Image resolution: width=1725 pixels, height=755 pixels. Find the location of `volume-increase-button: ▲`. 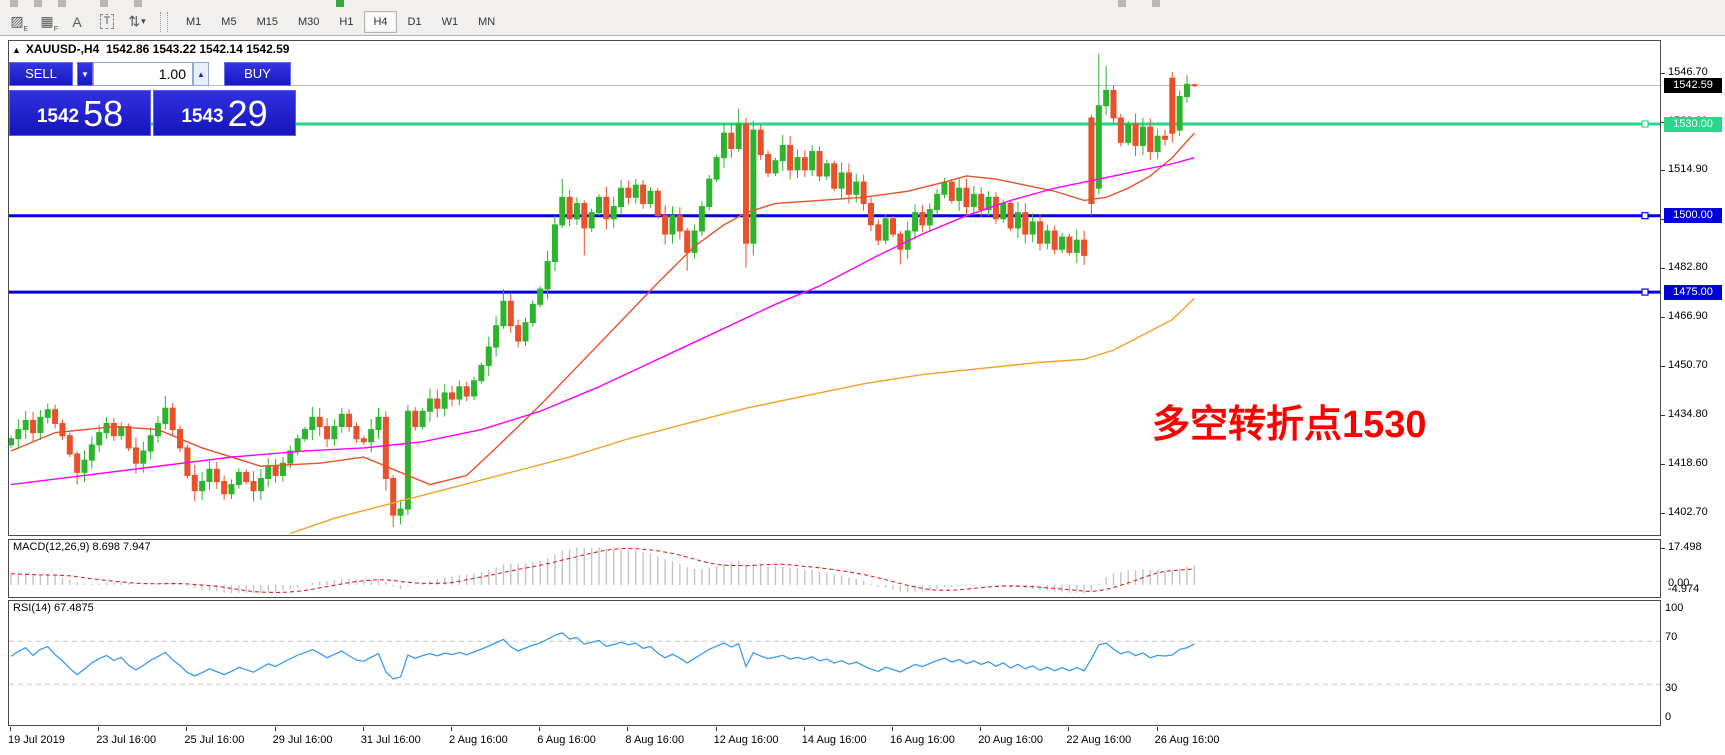

volume-increase-button: ▲ is located at coordinates (201, 74).